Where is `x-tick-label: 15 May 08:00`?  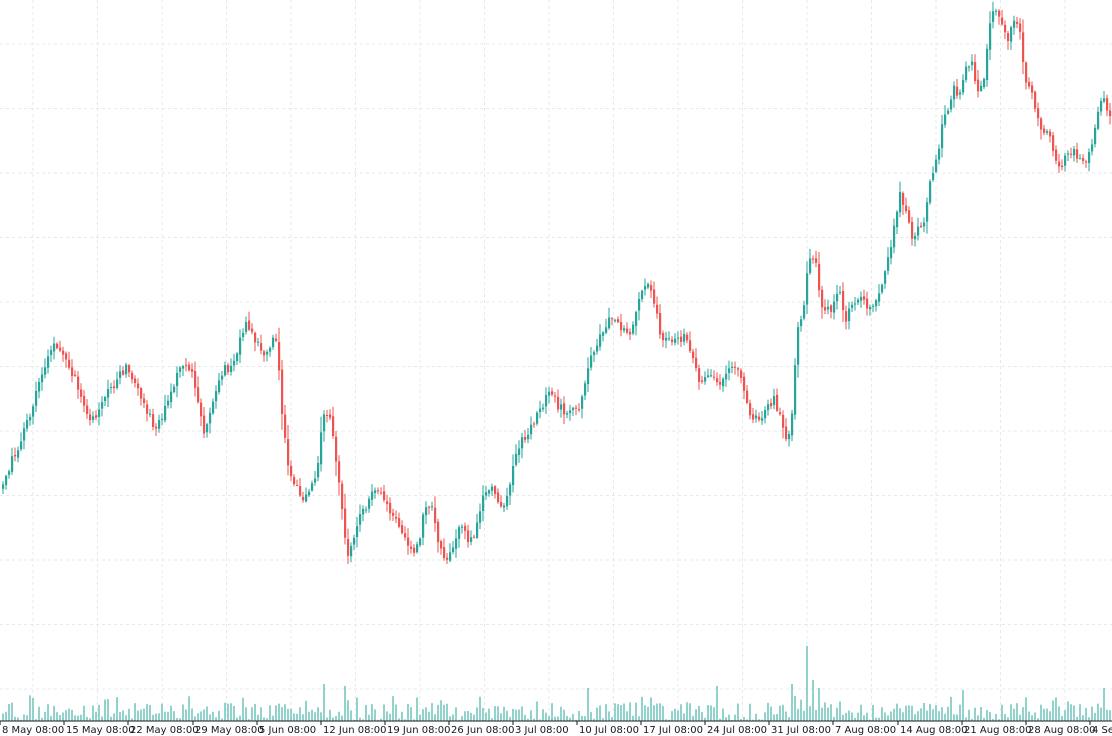 x-tick-label: 15 May 08:00 is located at coordinates (100, 730).